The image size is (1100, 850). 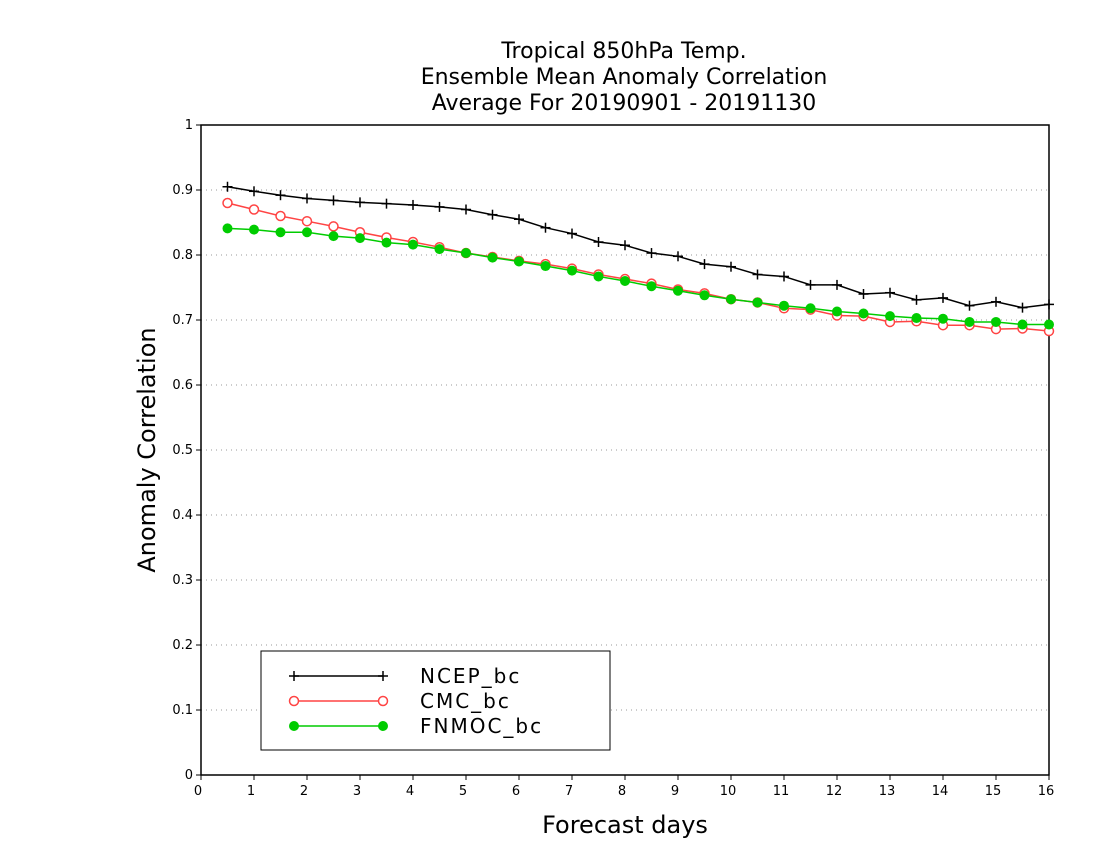 I want to click on legend-item-ncep-bc: NCEP_bc, so click(x=404, y=676).